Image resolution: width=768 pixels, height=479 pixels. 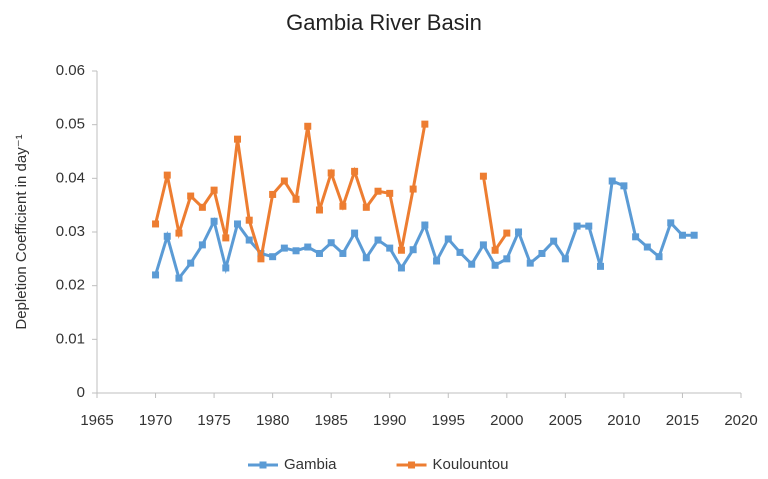 I want to click on y-tick-label: 0.04, so click(x=70, y=177).